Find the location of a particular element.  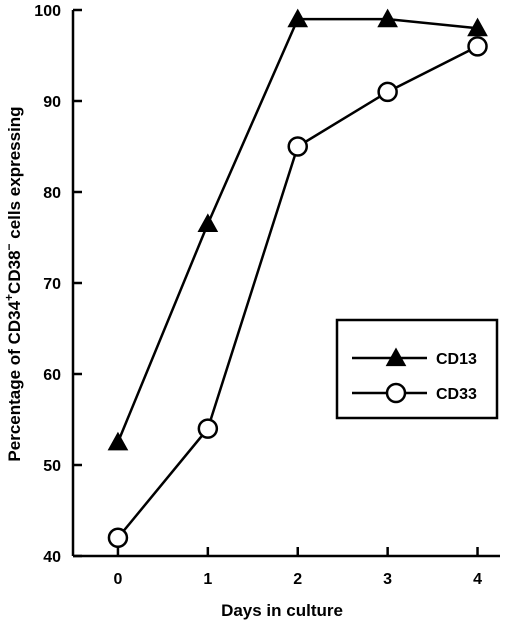

y-tick-label: 70 is located at coordinates (52, 284).